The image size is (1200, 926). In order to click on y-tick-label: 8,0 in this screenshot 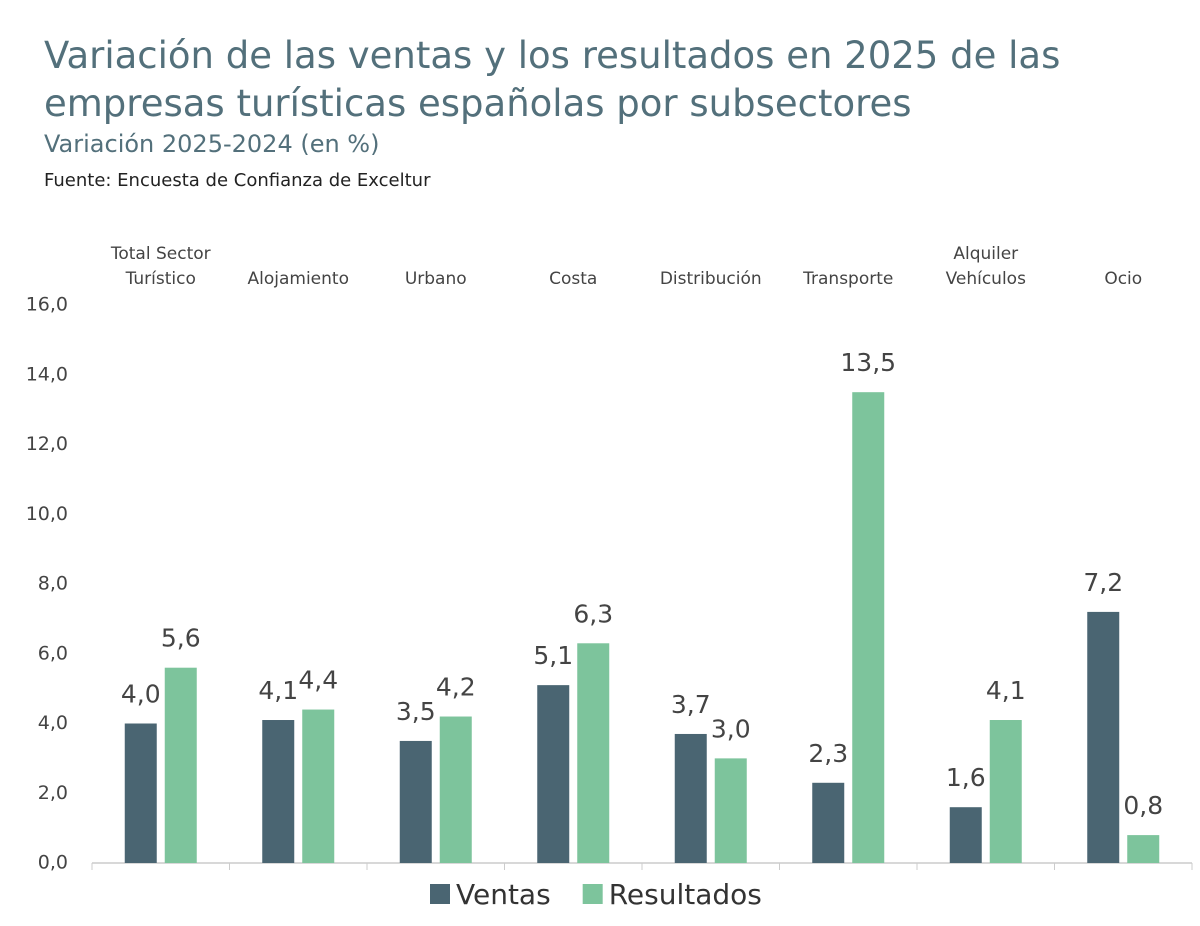, I will do `click(53, 584)`.